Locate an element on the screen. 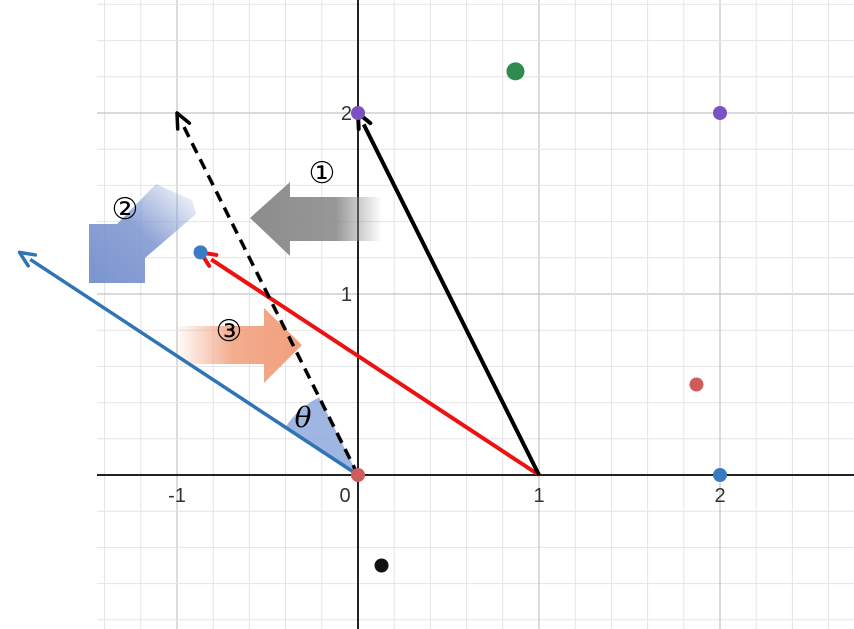 This screenshot has height=629, width=854. dashed-black-vector is located at coordinates (270, 299).